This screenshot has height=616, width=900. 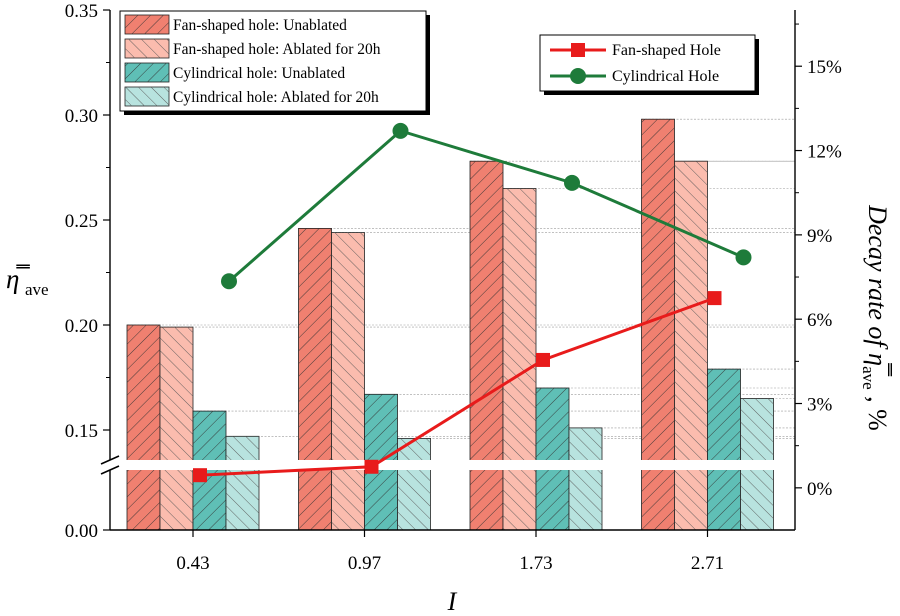 I want to click on y2-axis-title: Decay rate of η̿ave , %, so click(x=875, y=317).